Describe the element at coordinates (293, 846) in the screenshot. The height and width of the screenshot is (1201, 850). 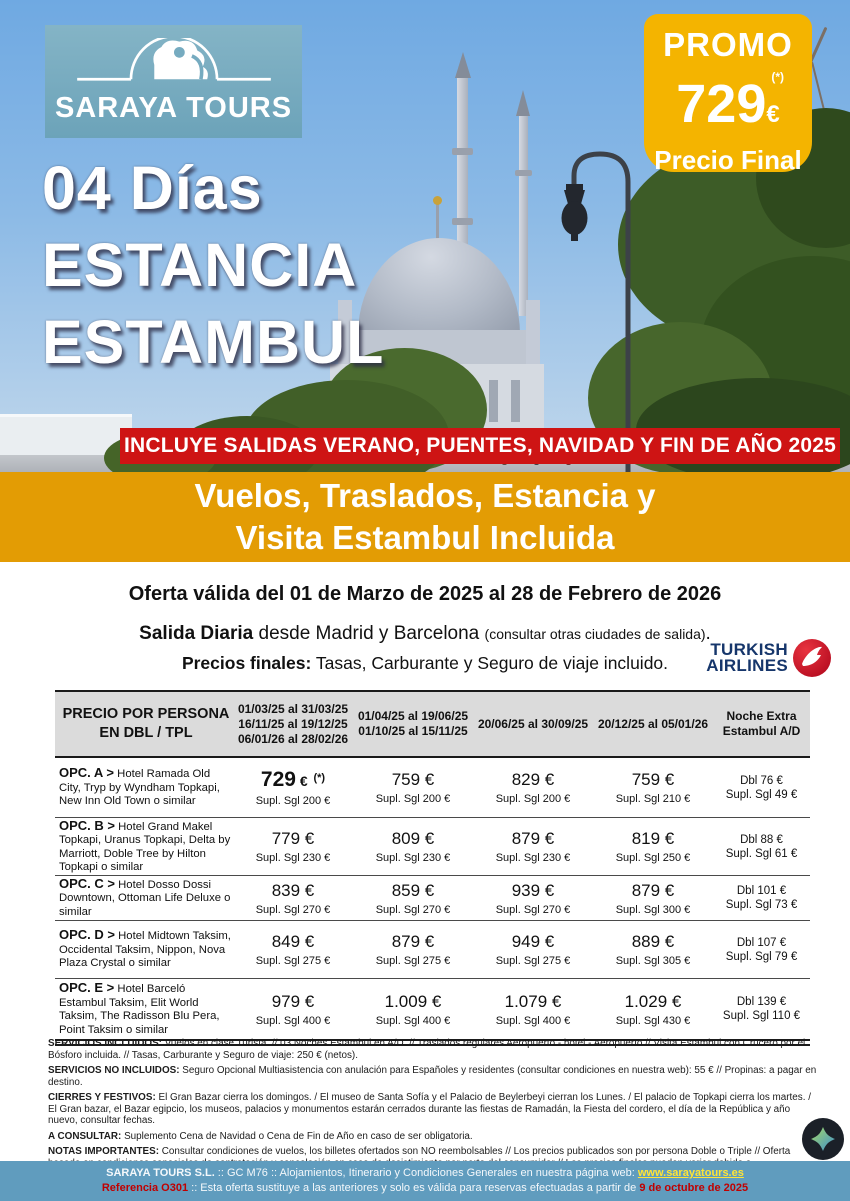
I see `price-cell: 779 € Supl. Sgl 230 €` at that location.